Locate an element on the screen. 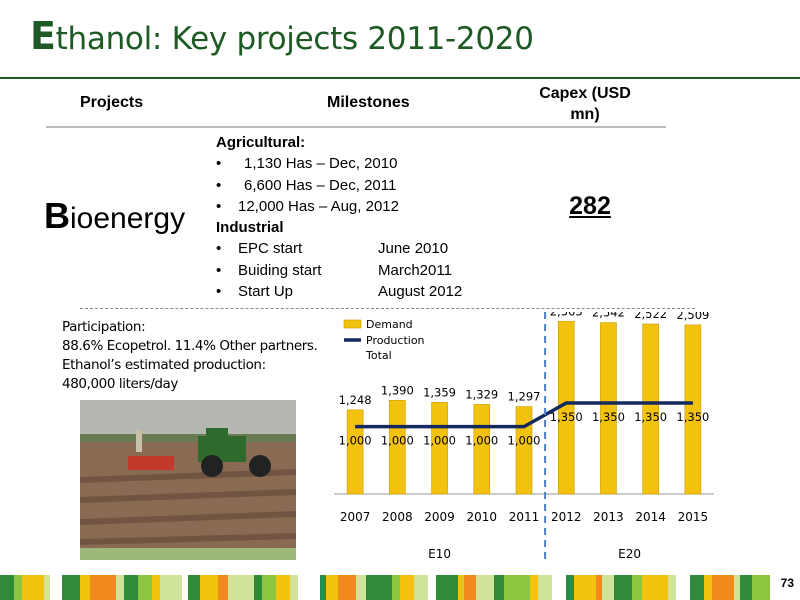 This screenshot has width=800, height=600. page-number: 73 is located at coordinates (787, 583).